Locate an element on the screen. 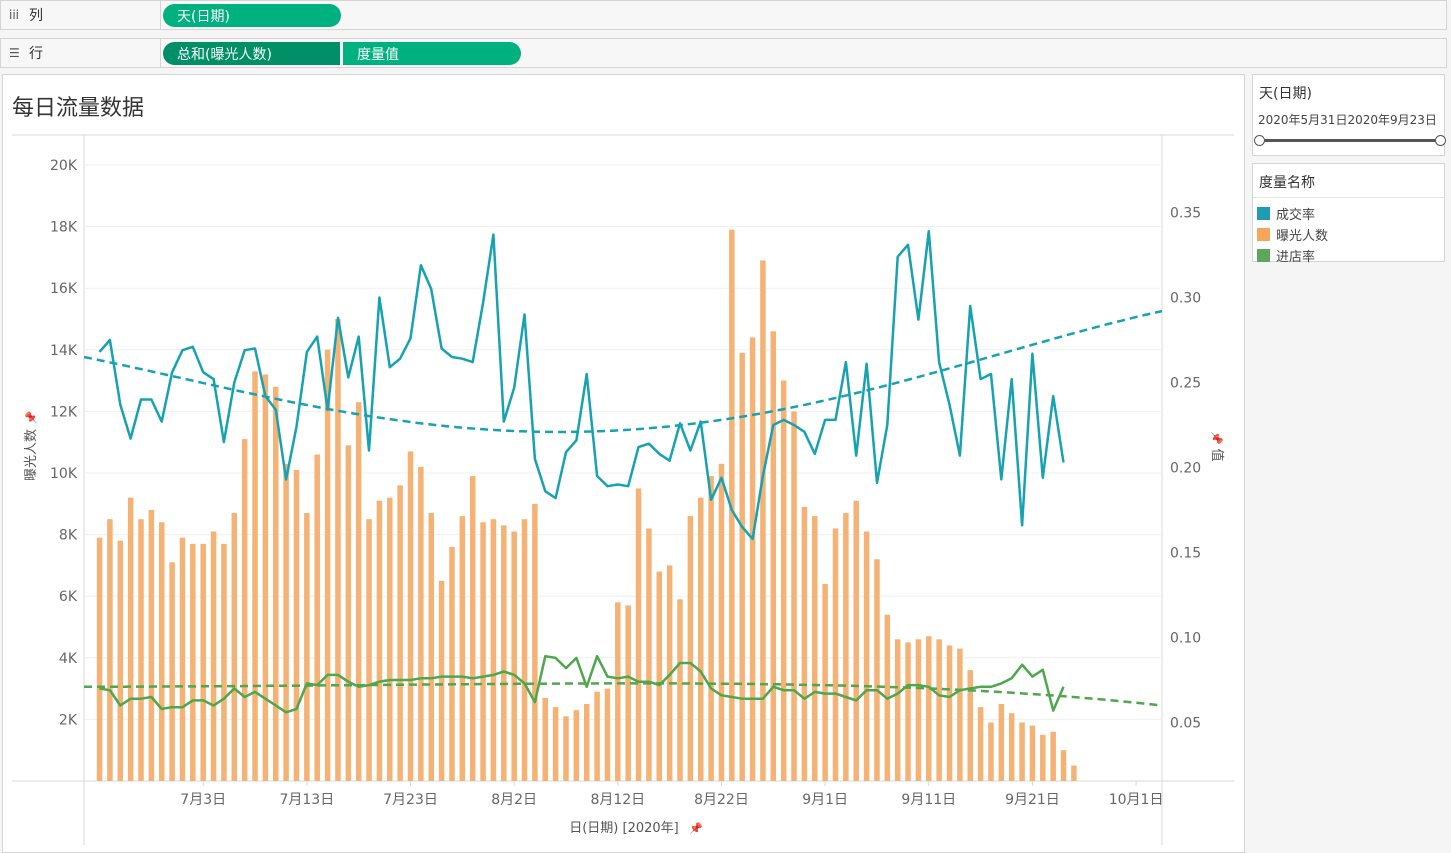  y2-tick-label: 0.20 is located at coordinates (1185, 469).